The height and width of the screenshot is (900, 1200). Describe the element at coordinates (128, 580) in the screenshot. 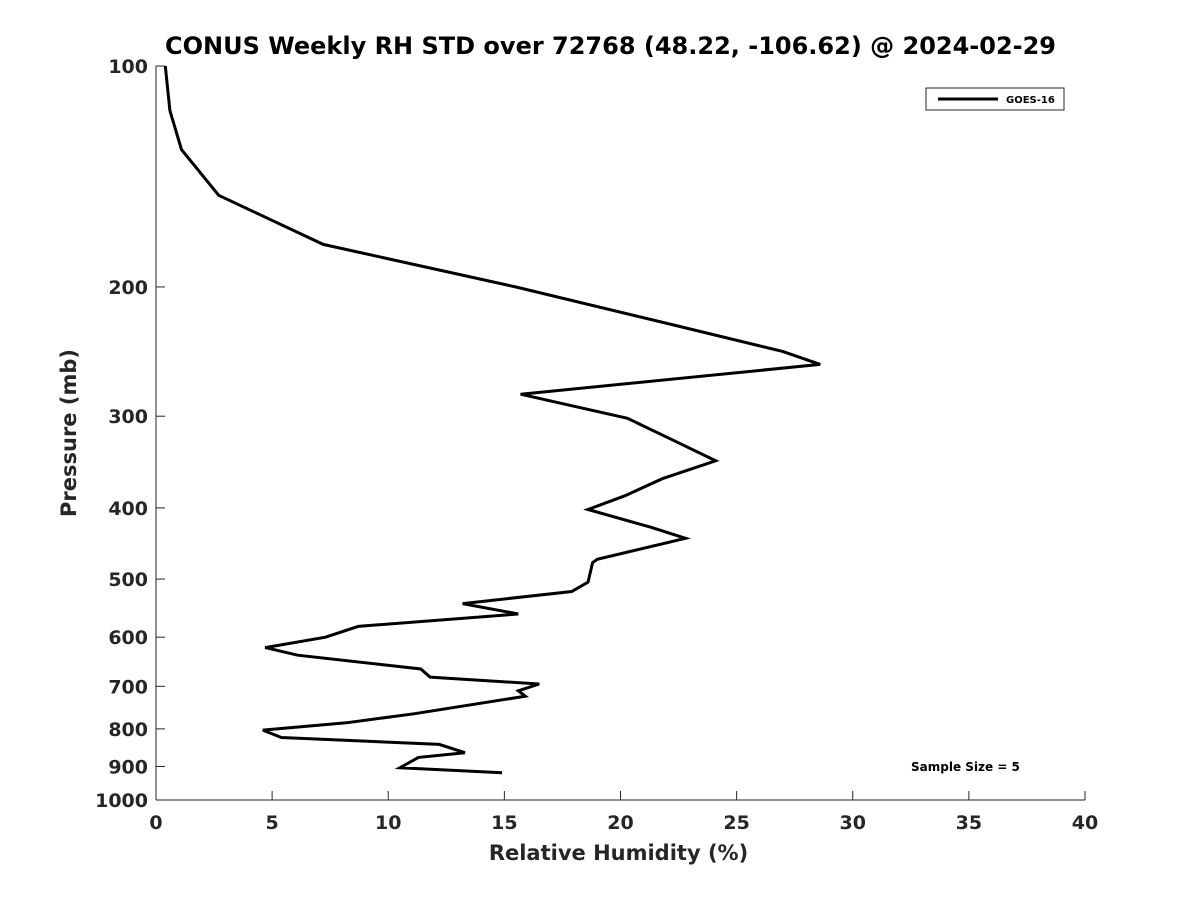

I see `y-tick-label: 500` at that location.